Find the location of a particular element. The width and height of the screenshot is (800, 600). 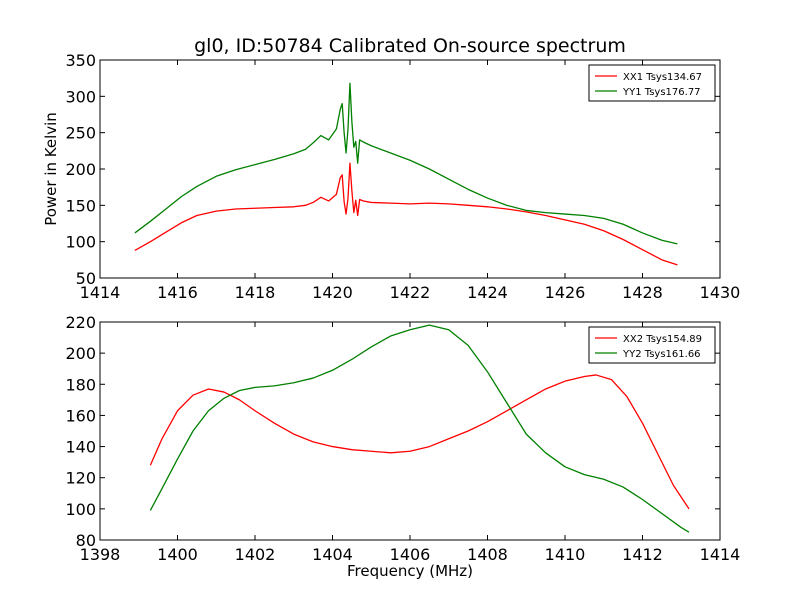

y-tick-label: 160 is located at coordinates (80, 415).